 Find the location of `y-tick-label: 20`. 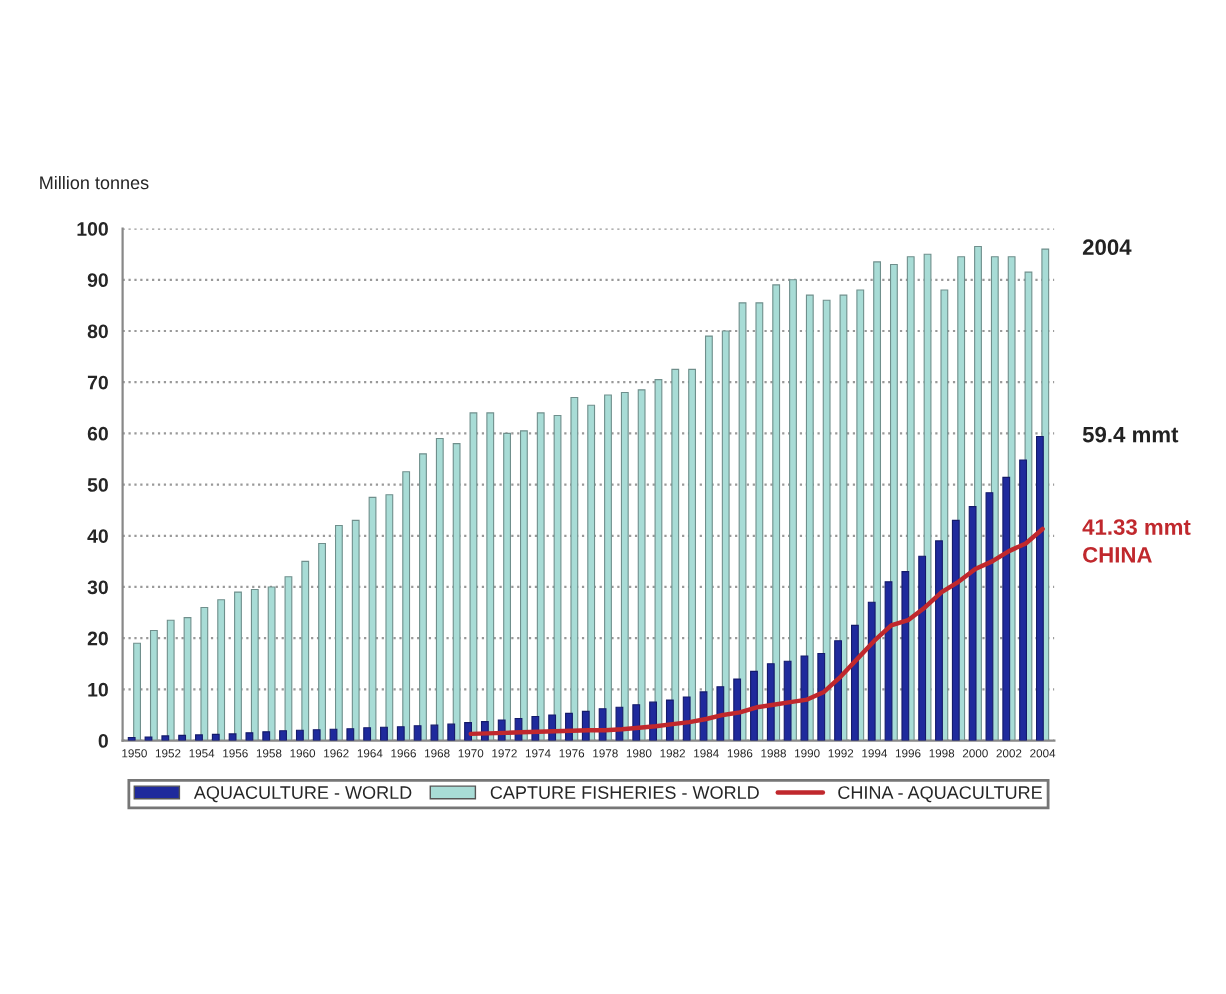

y-tick-label: 20 is located at coordinates (97, 638).